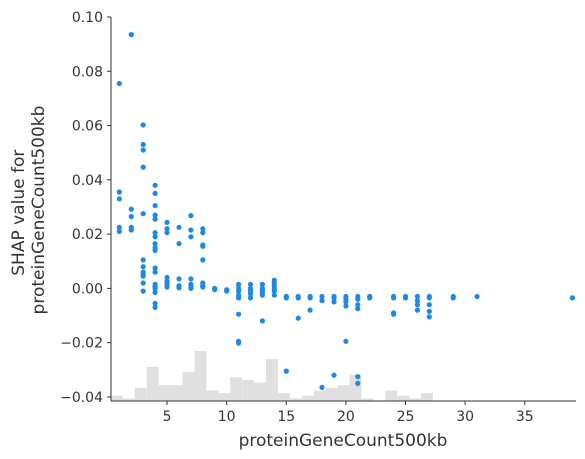  What do you see at coordinates (81, 344) in the screenshot?
I see `y-tick-label: −0.02` at bounding box center [81, 344].